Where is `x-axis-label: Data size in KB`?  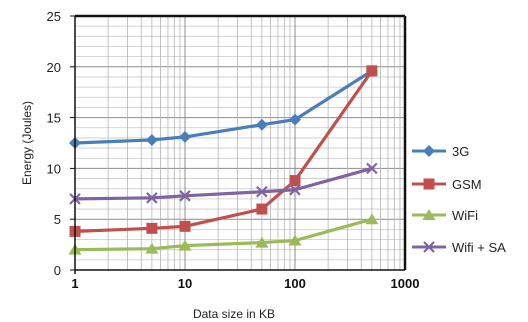 x-axis-label: Data size in KB is located at coordinates (234, 314).